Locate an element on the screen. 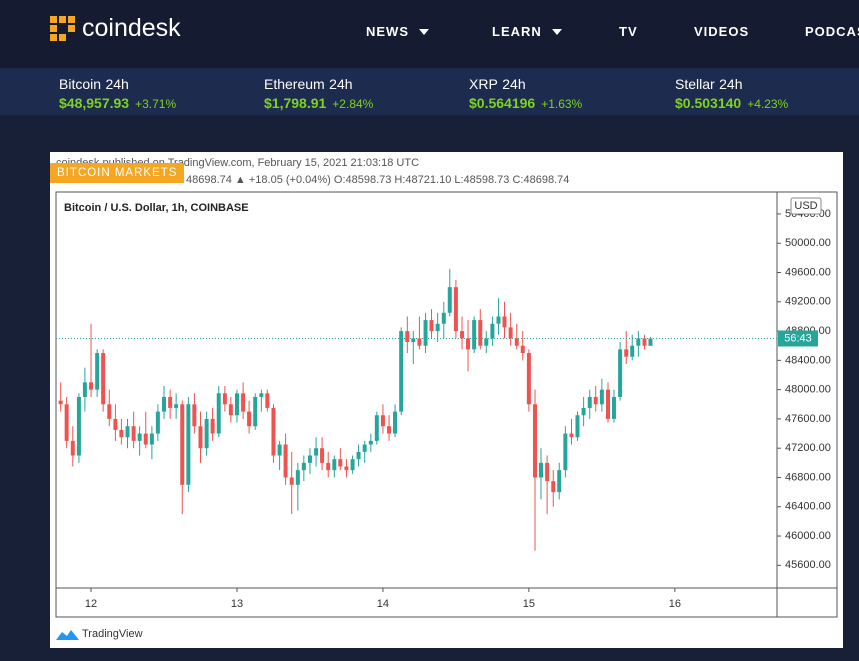  y-tick-label: 50000.00 is located at coordinates (808, 243).